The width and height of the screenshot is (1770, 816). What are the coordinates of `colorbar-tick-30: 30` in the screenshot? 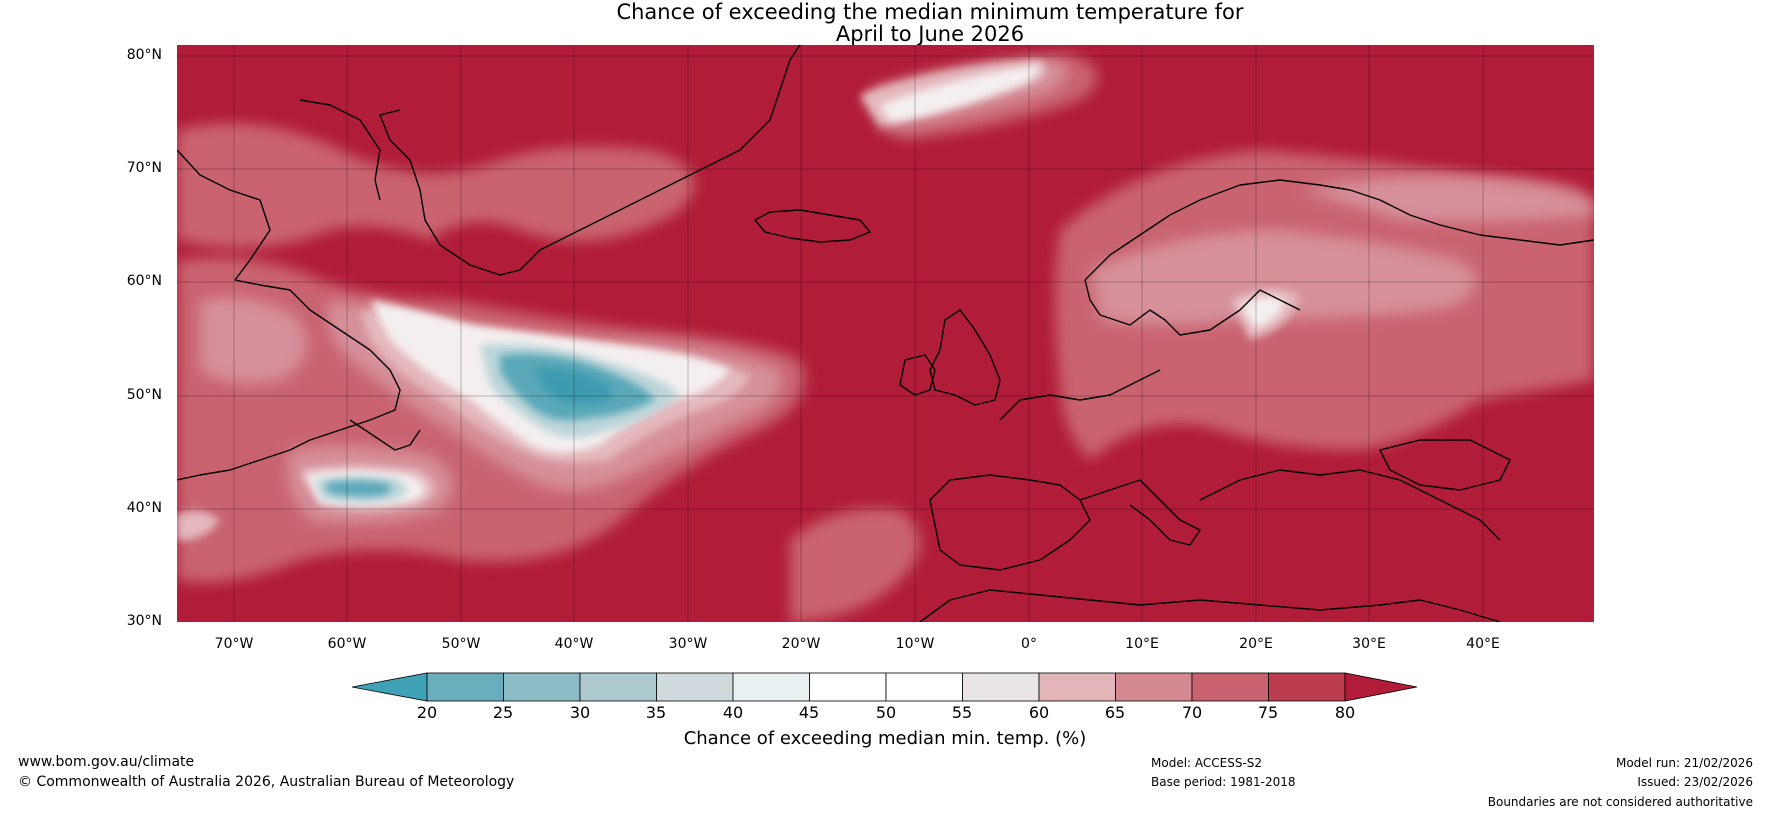 It's located at (580, 712).